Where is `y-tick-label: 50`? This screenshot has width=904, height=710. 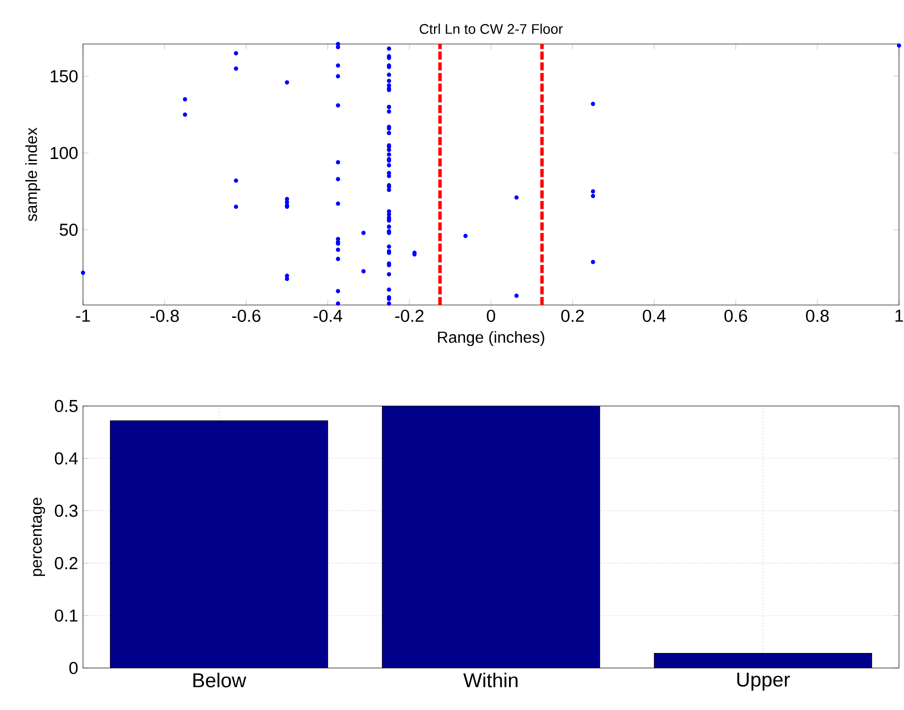
y-tick-label: 50 is located at coordinates (69, 230).